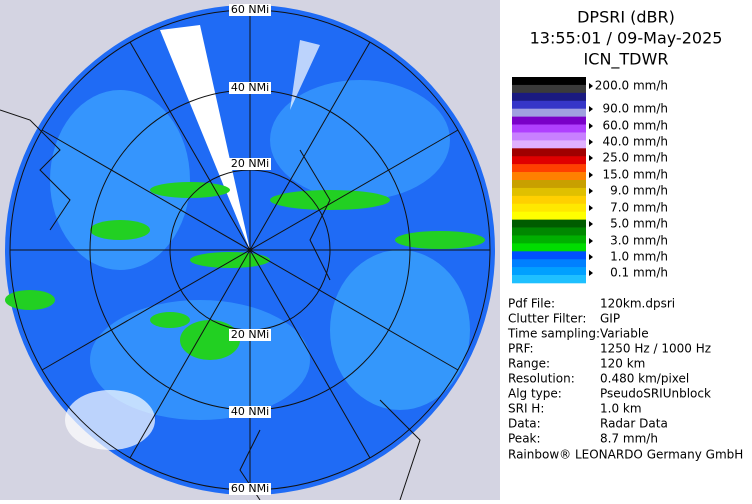  What do you see at coordinates (629, 439) in the screenshot?
I see `info-value: 8.7 mm/h` at bounding box center [629, 439].